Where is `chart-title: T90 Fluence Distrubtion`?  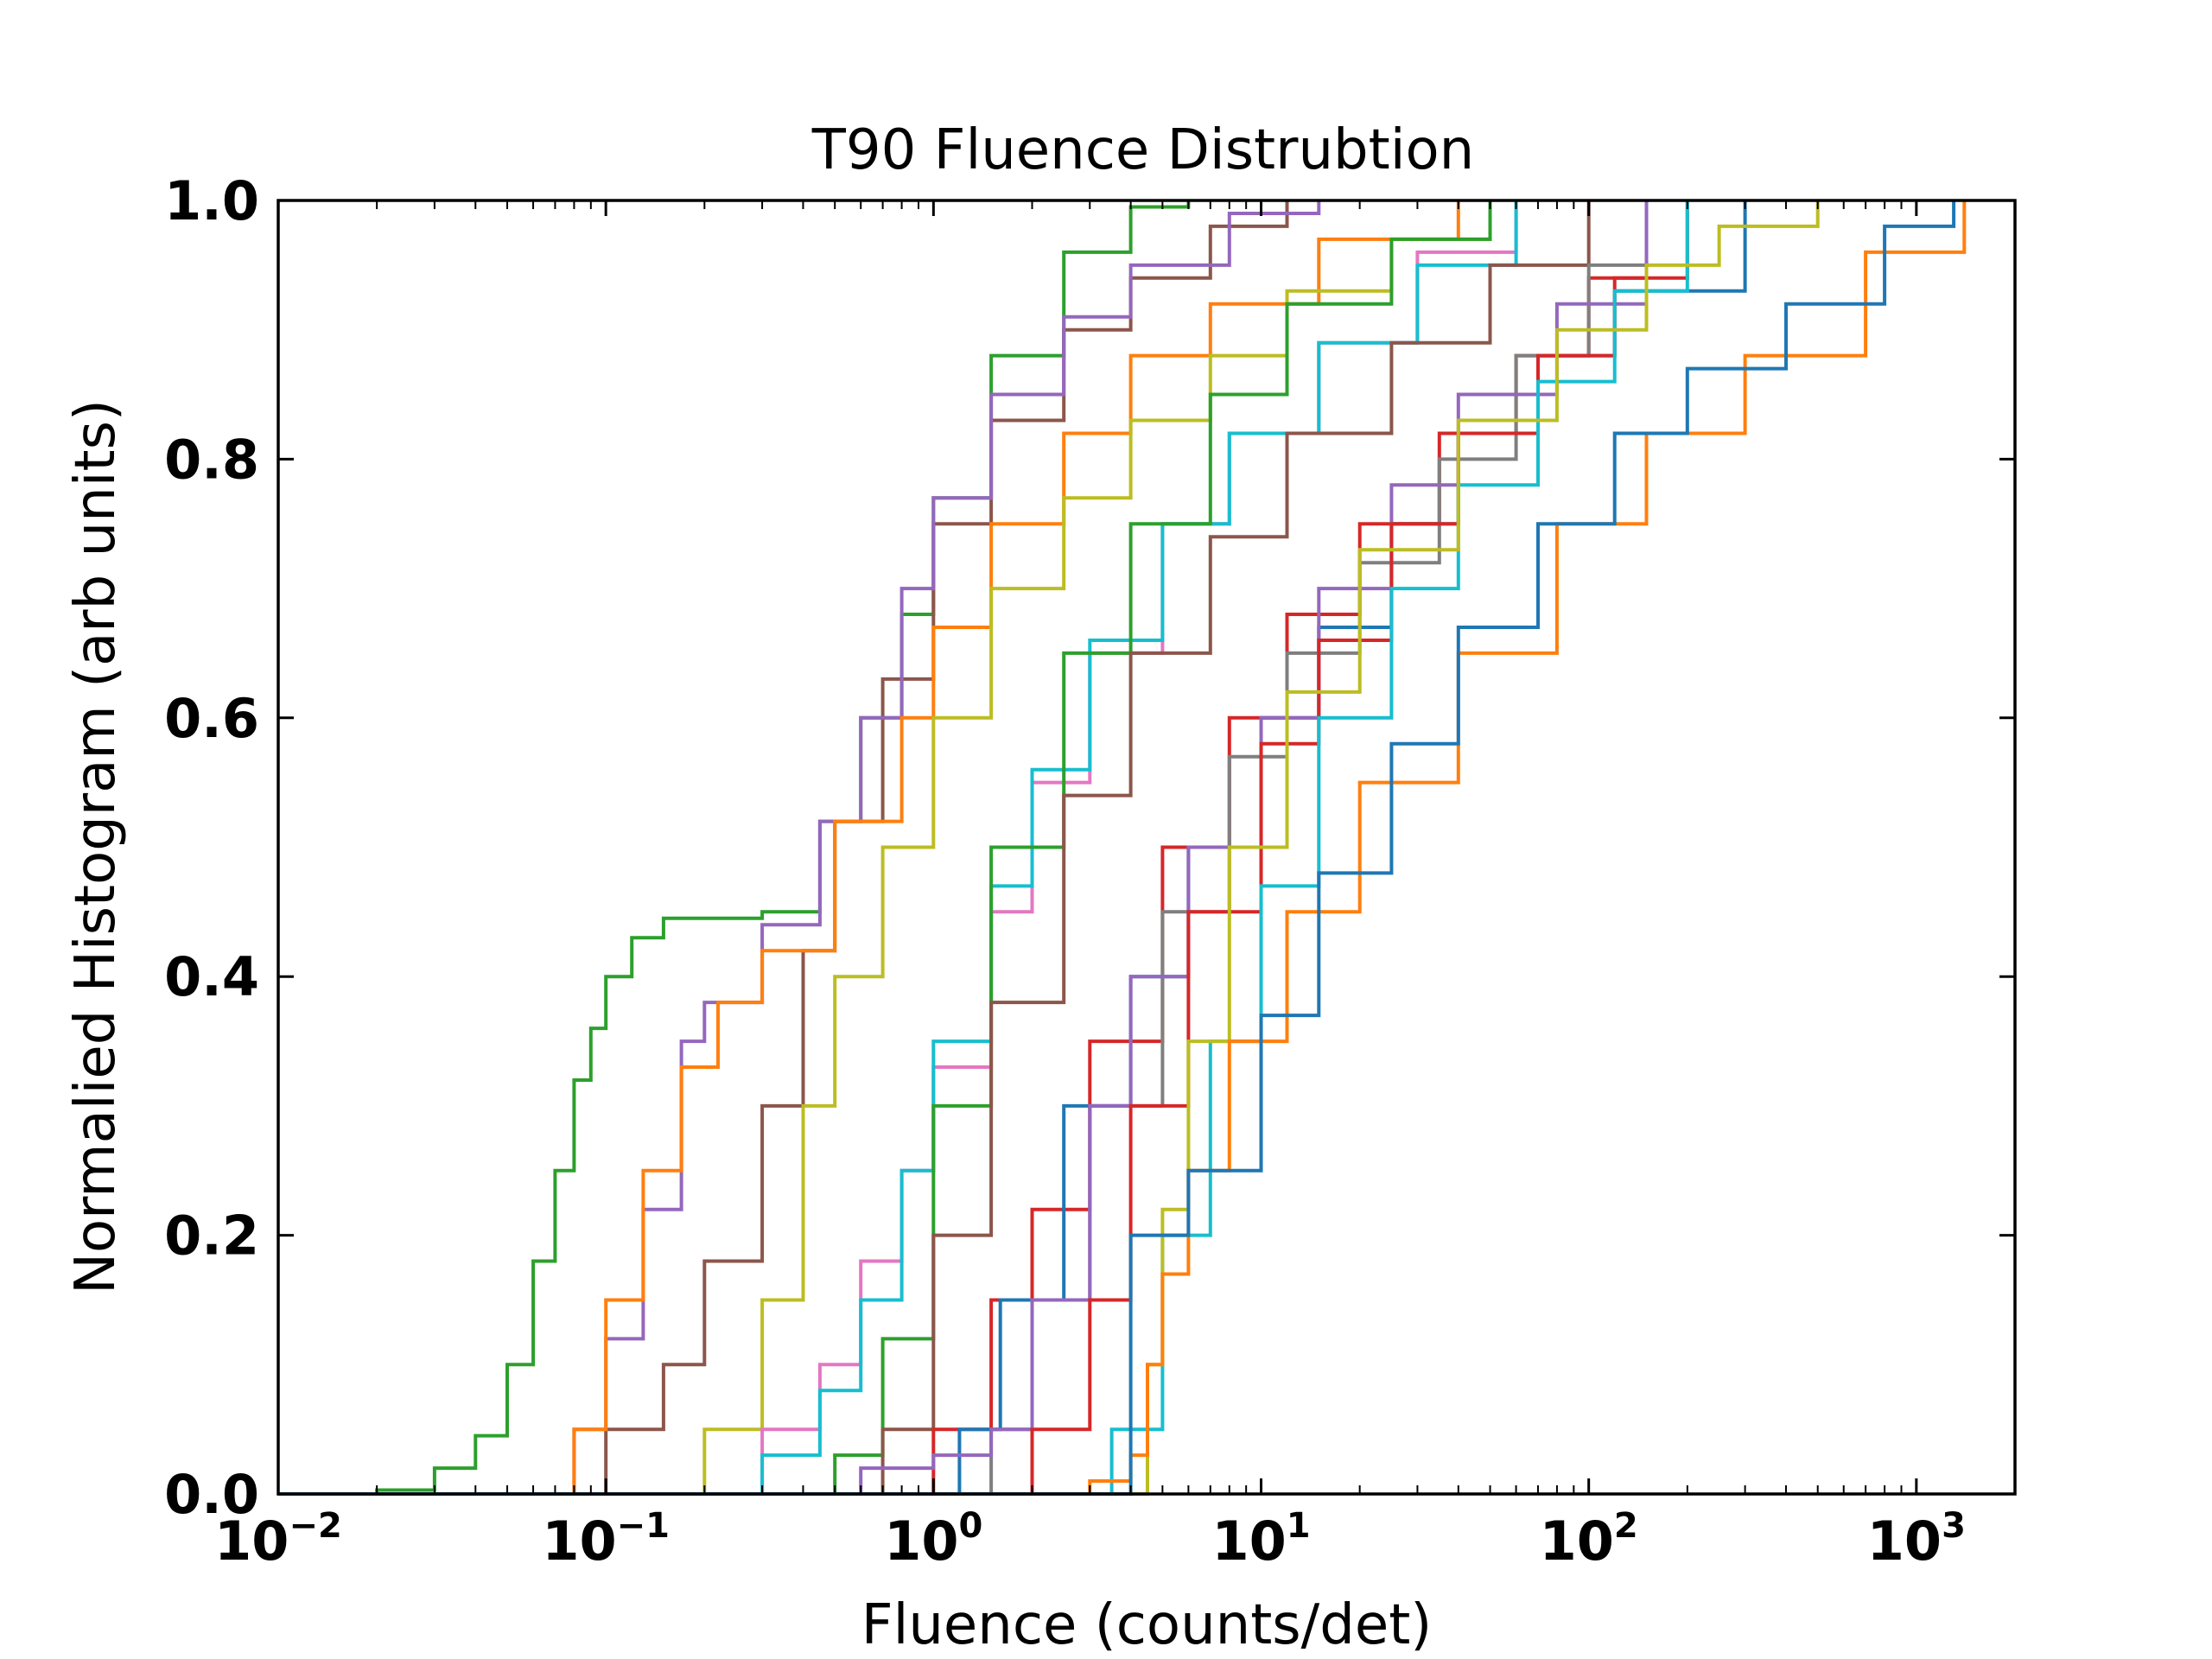
chart-title: T90 Fluence Distrubtion is located at coordinates (1142, 150).